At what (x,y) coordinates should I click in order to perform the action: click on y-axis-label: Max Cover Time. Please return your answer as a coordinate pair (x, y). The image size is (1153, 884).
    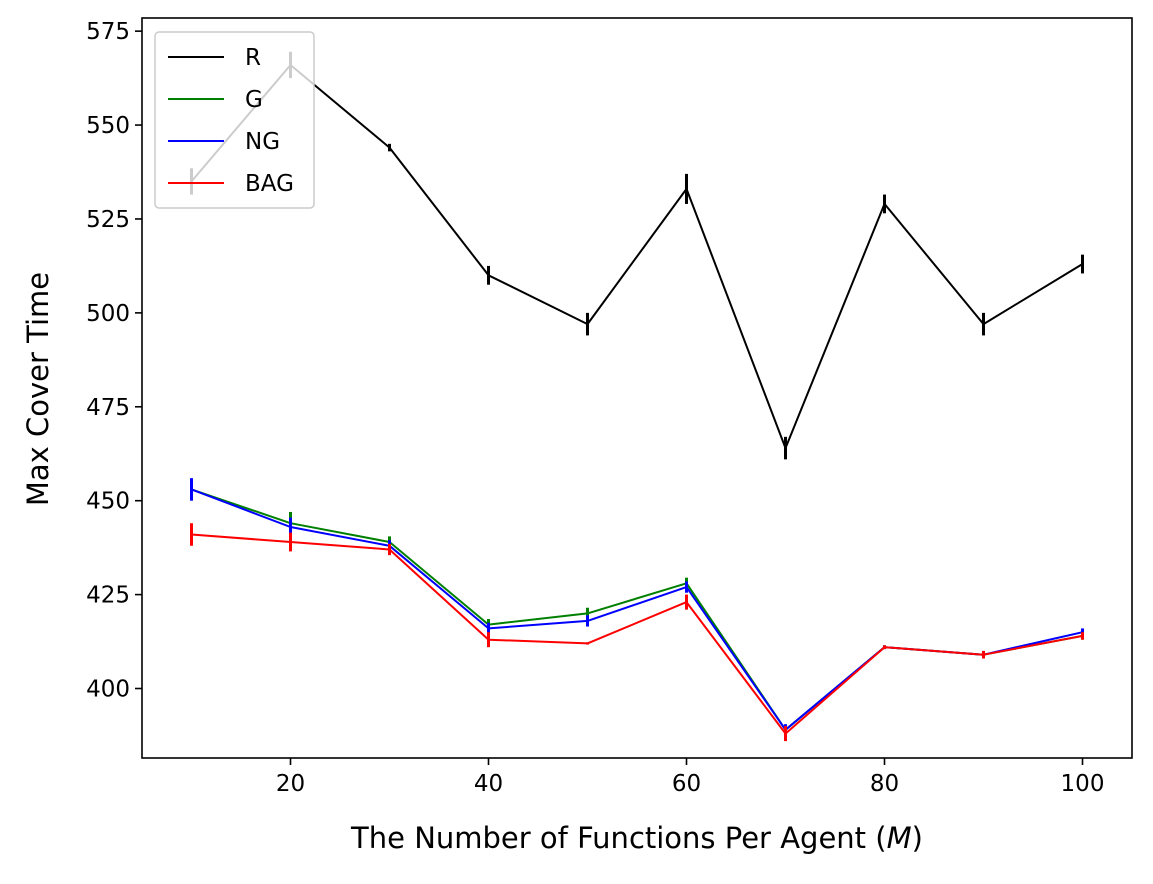
    Looking at the image, I should click on (38, 389).